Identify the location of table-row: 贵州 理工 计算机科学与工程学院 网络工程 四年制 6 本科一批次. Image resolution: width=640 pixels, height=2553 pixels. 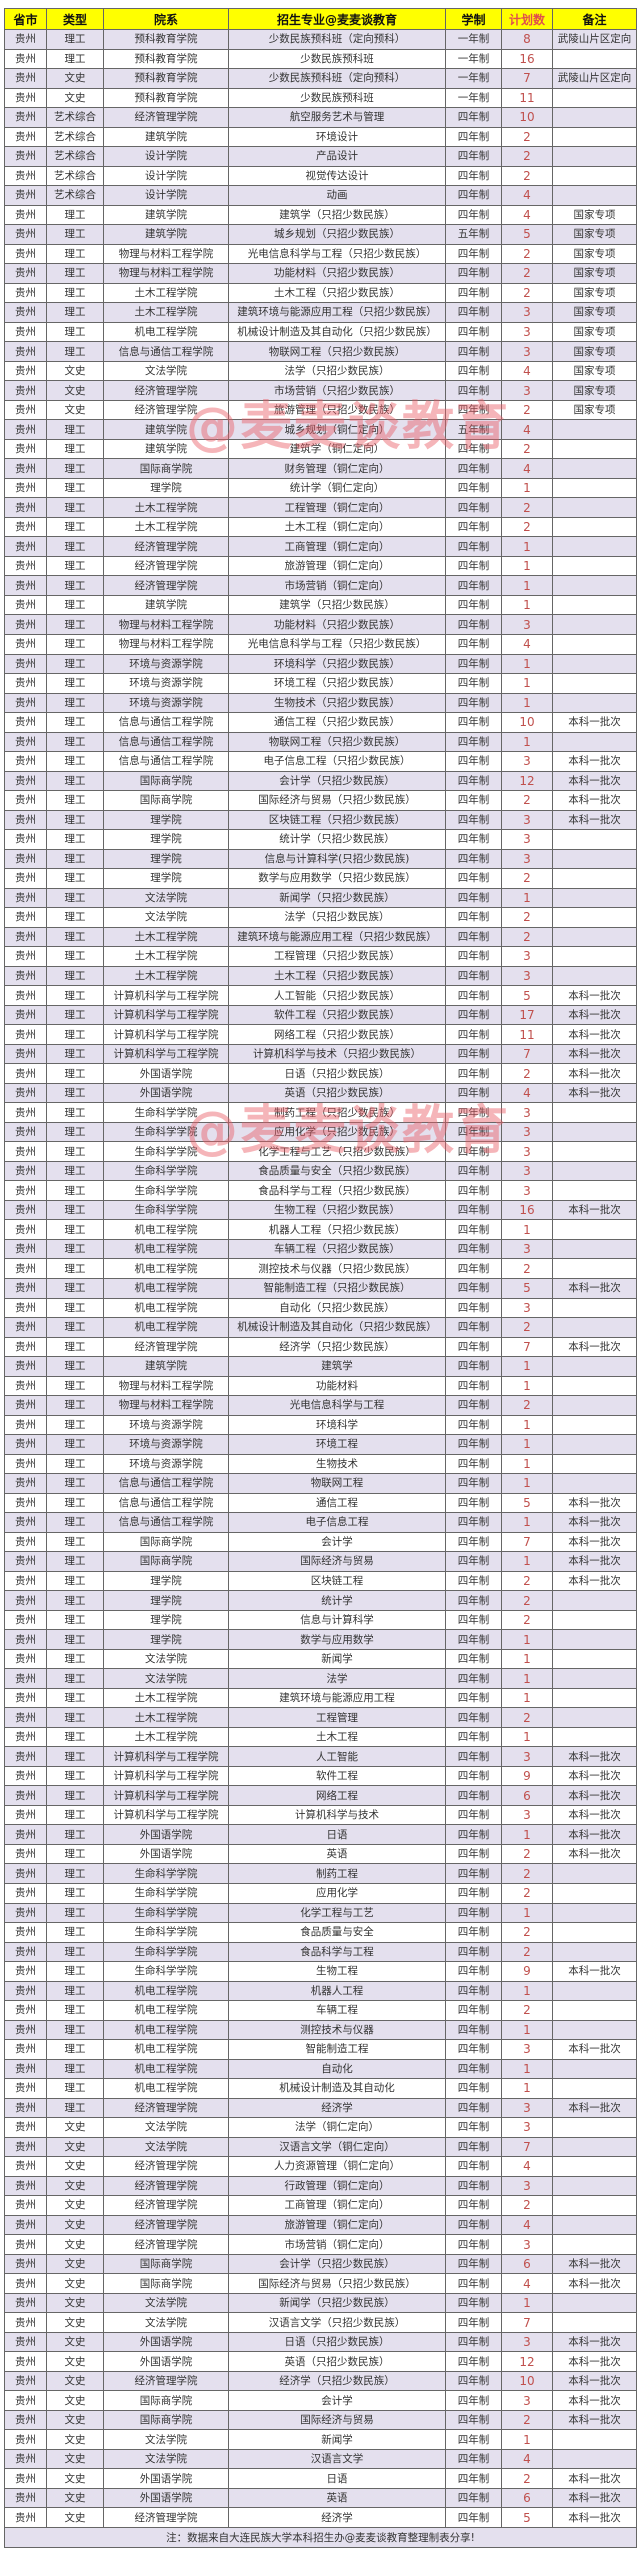
(320, 1795).